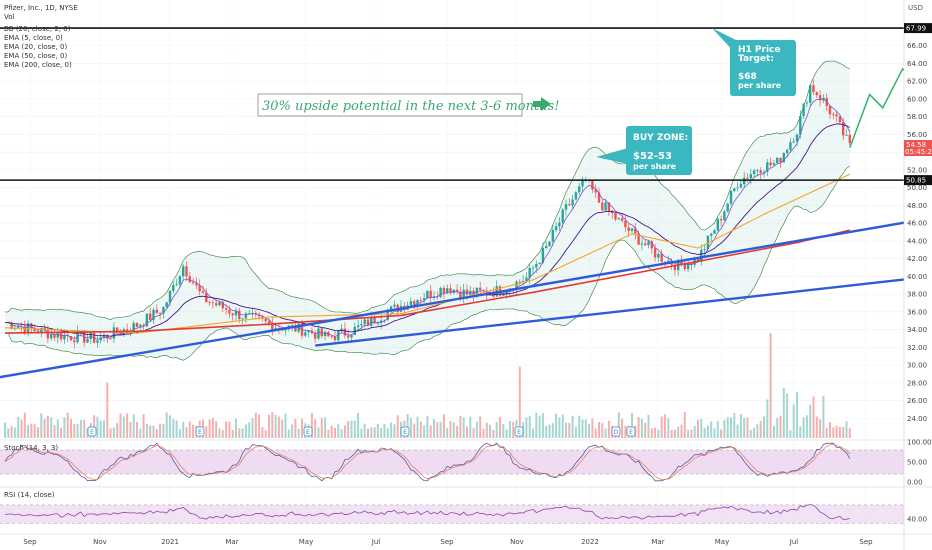 This screenshot has width=932, height=550. Describe the element at coordinates (31, 448) in the screenshot. I see `stoch-label: Stoch (14, 3, 3)` at that location.